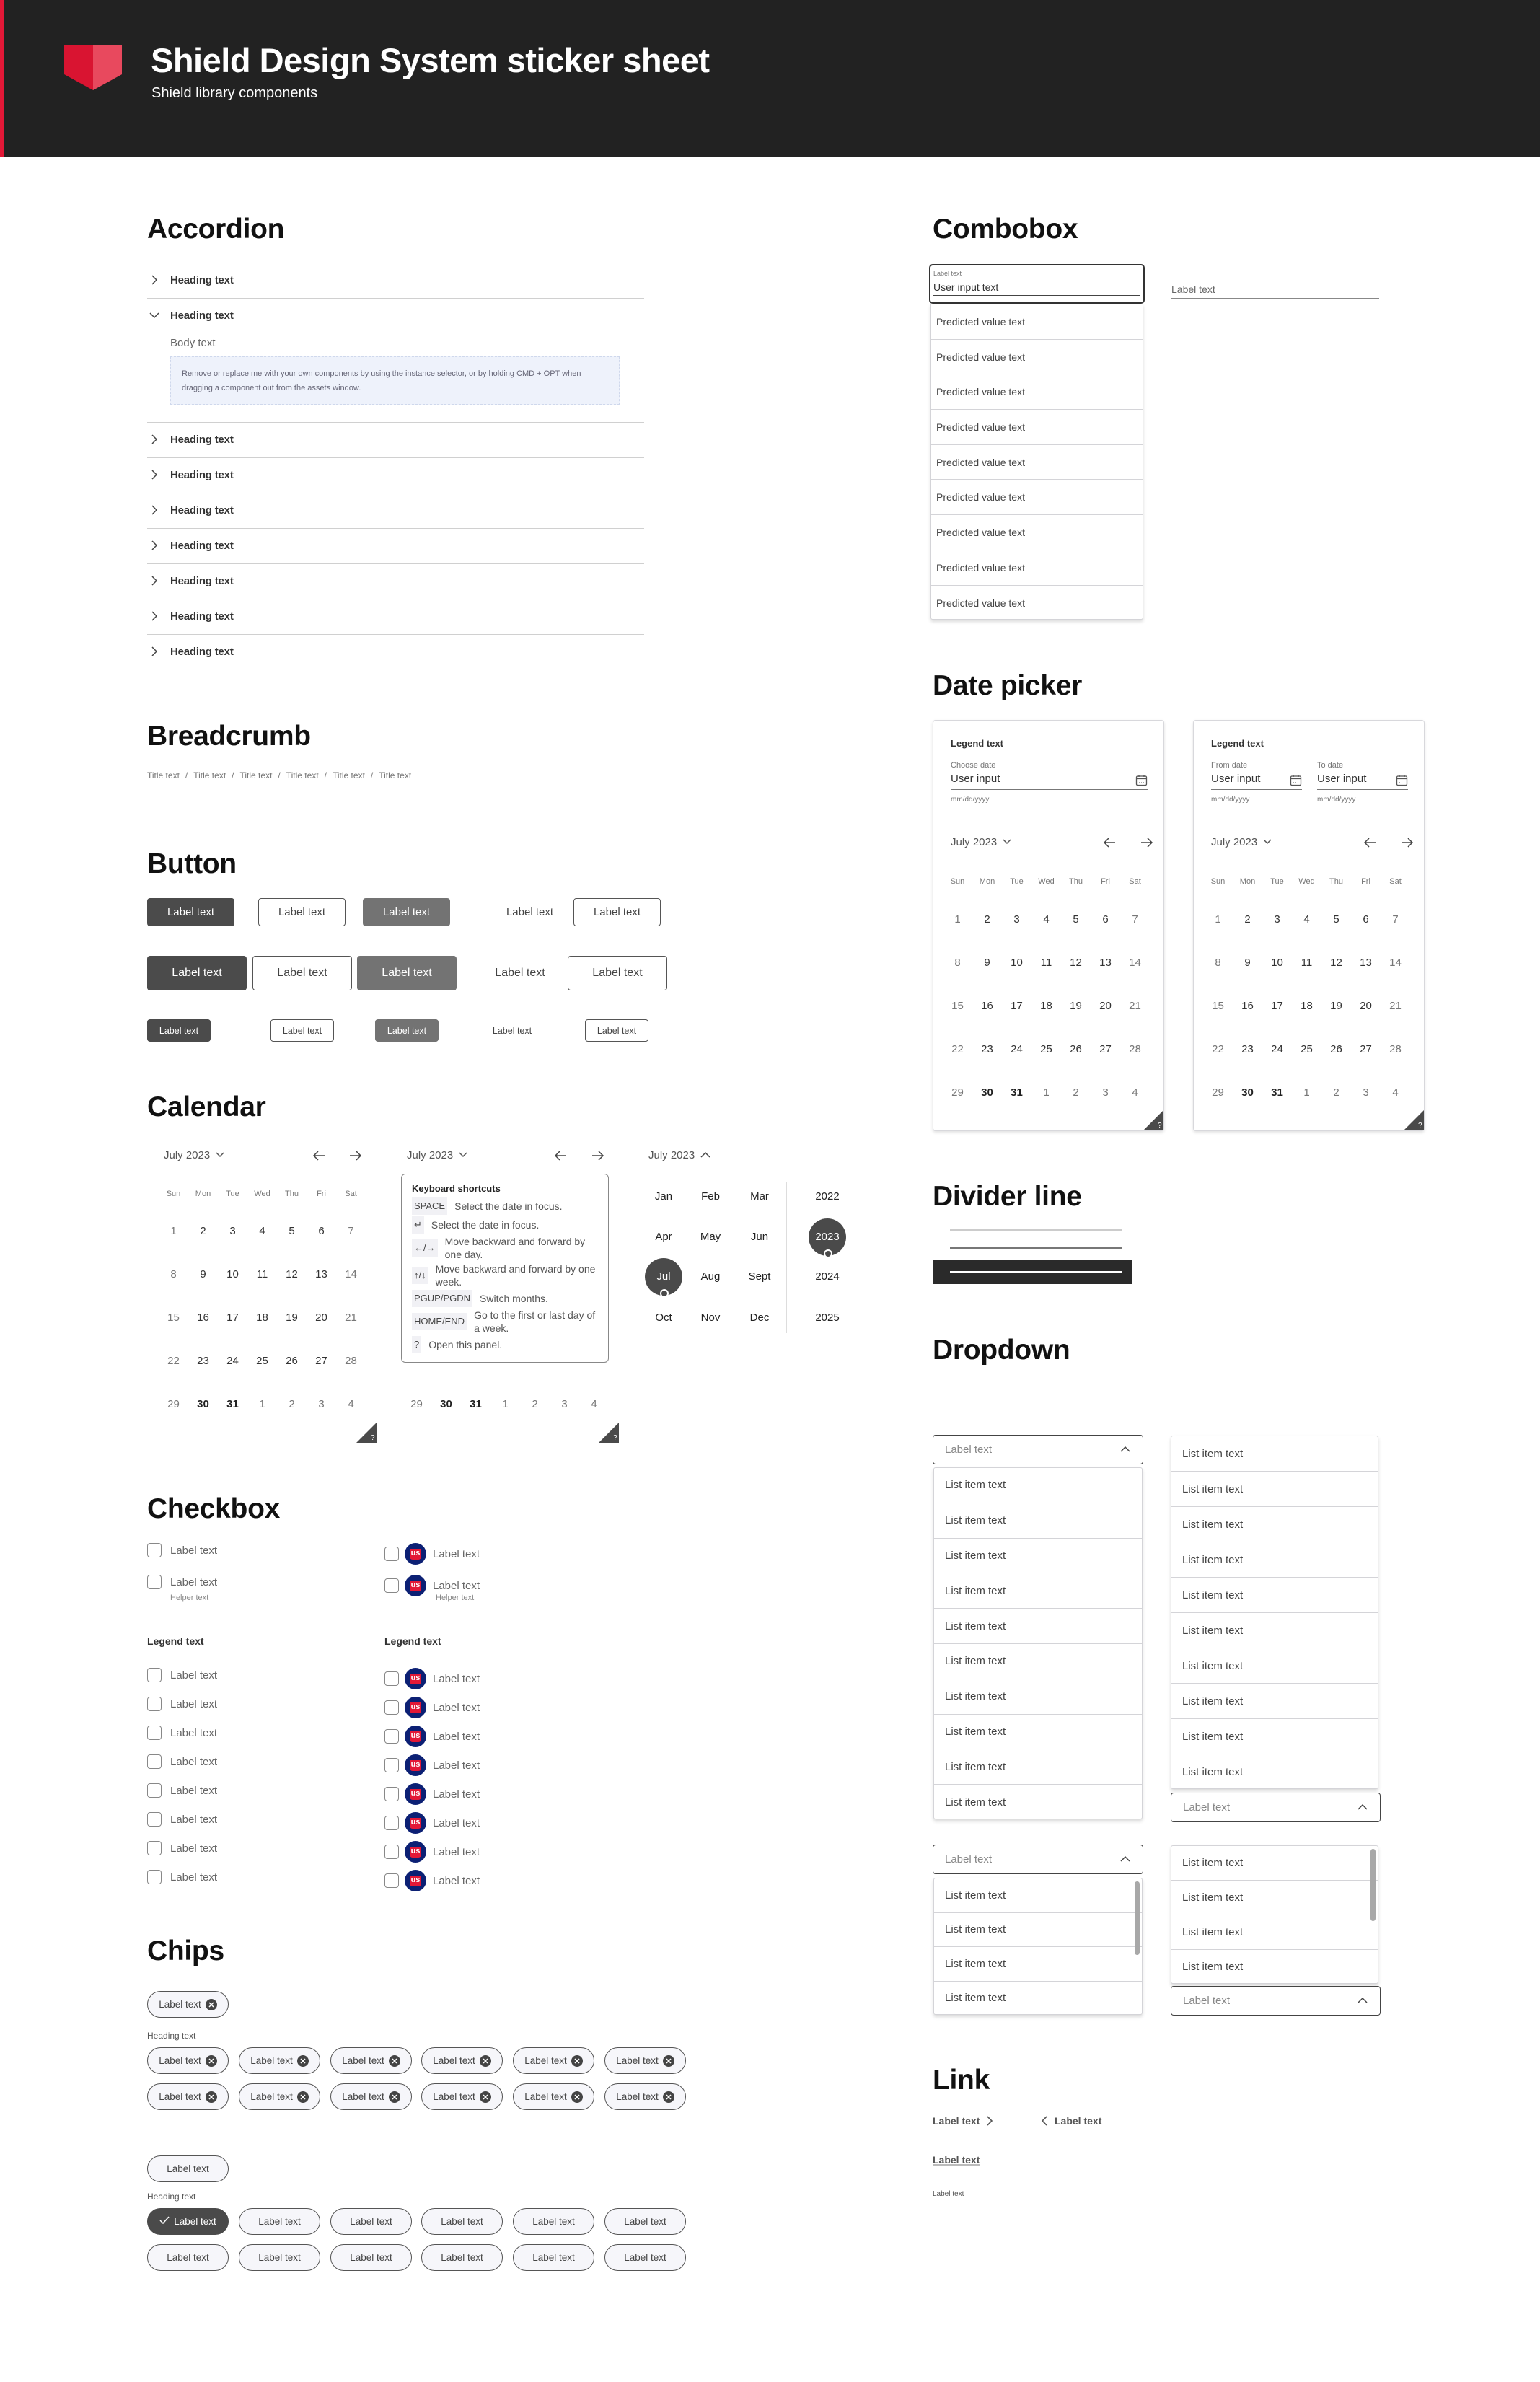 The image size is (1540, 2382). What do you see at coordinates (1366, 1049) in the screenshot?
I see `calendar-day: 27` at bounding box center [1366, 1049].